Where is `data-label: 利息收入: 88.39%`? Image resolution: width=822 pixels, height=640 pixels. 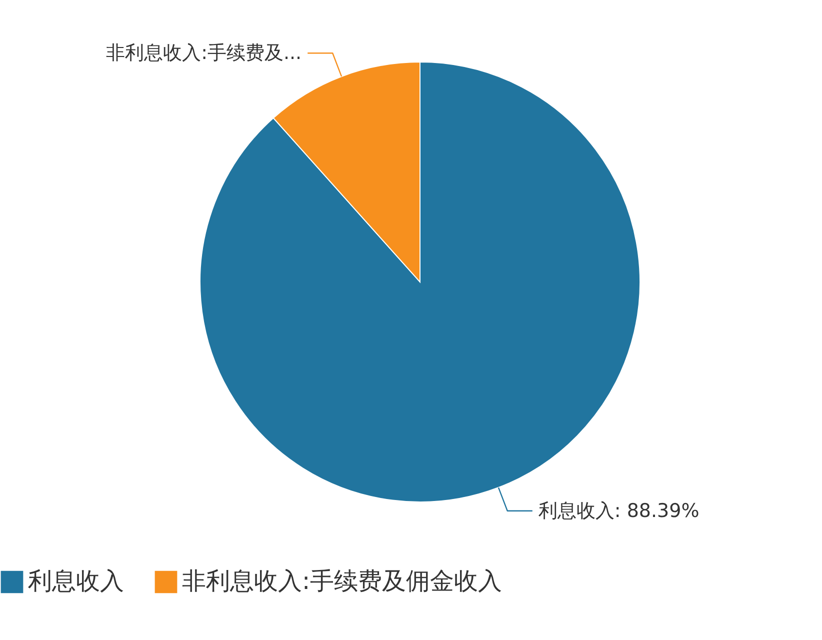
data-label: 利息收入: 88.39% is located at coordinates (619, 511).